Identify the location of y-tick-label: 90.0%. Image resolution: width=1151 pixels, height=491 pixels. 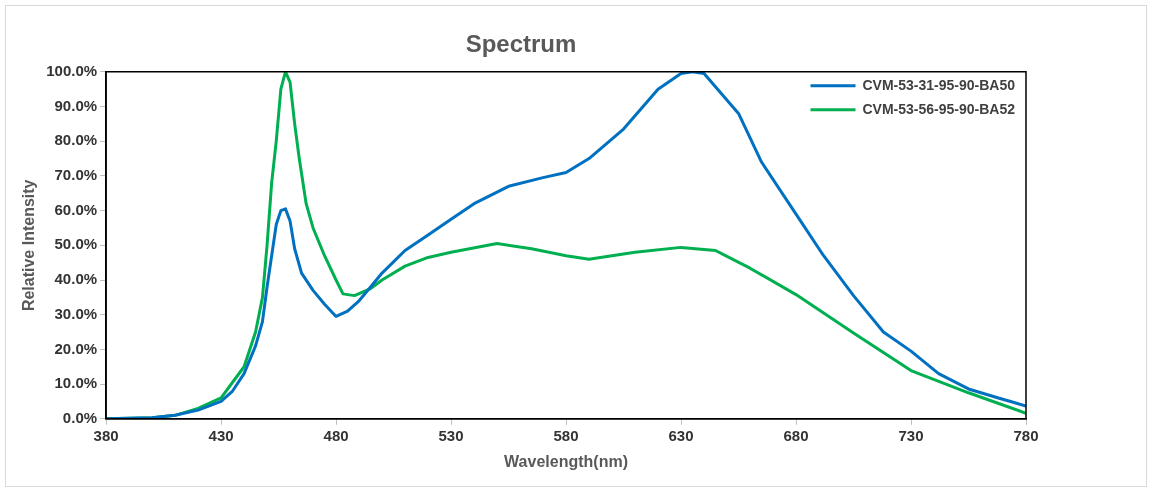
(76, 105).